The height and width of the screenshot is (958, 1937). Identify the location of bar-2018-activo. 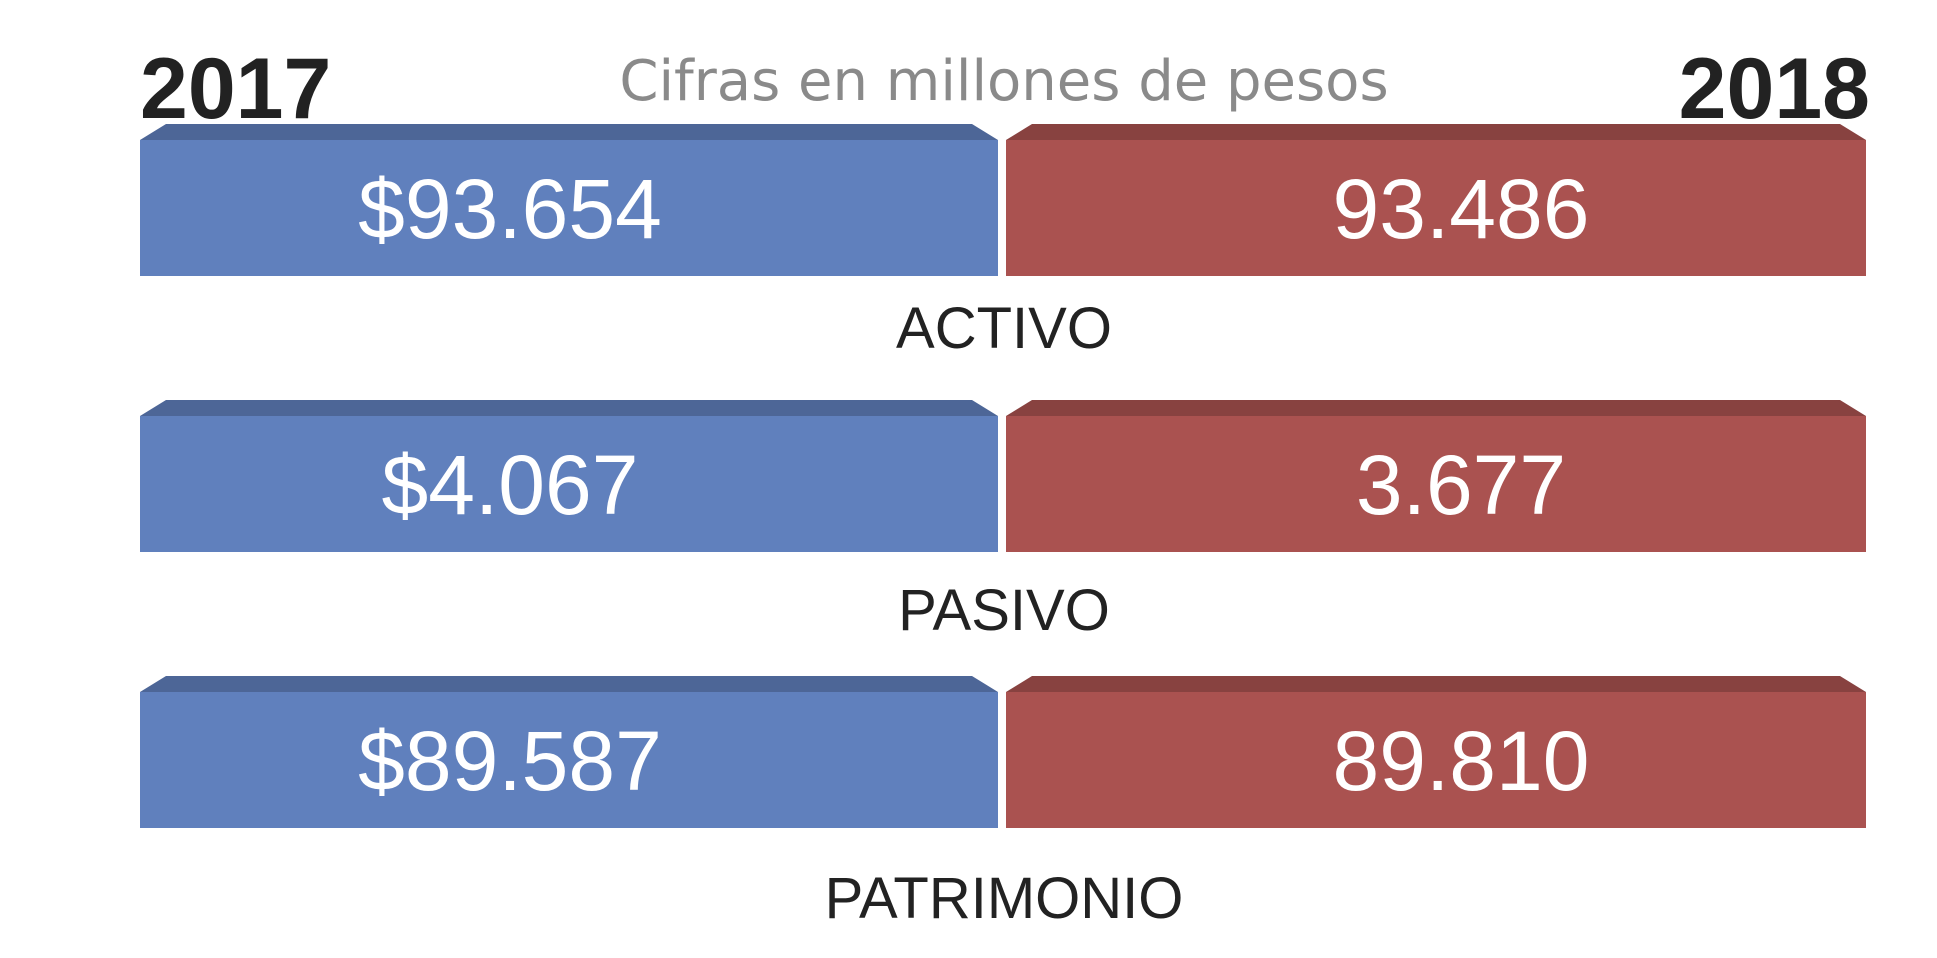
(1436, 208).